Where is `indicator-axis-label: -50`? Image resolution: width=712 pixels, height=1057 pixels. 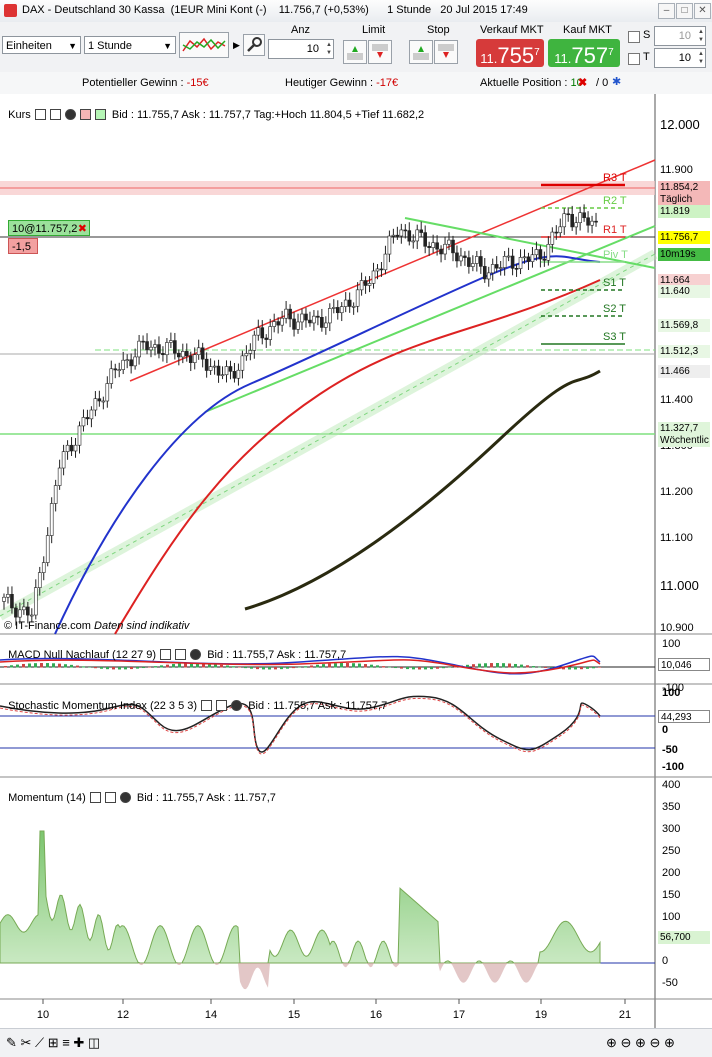
indicator-axis-label: -50 is located at coordinates (670, 983).